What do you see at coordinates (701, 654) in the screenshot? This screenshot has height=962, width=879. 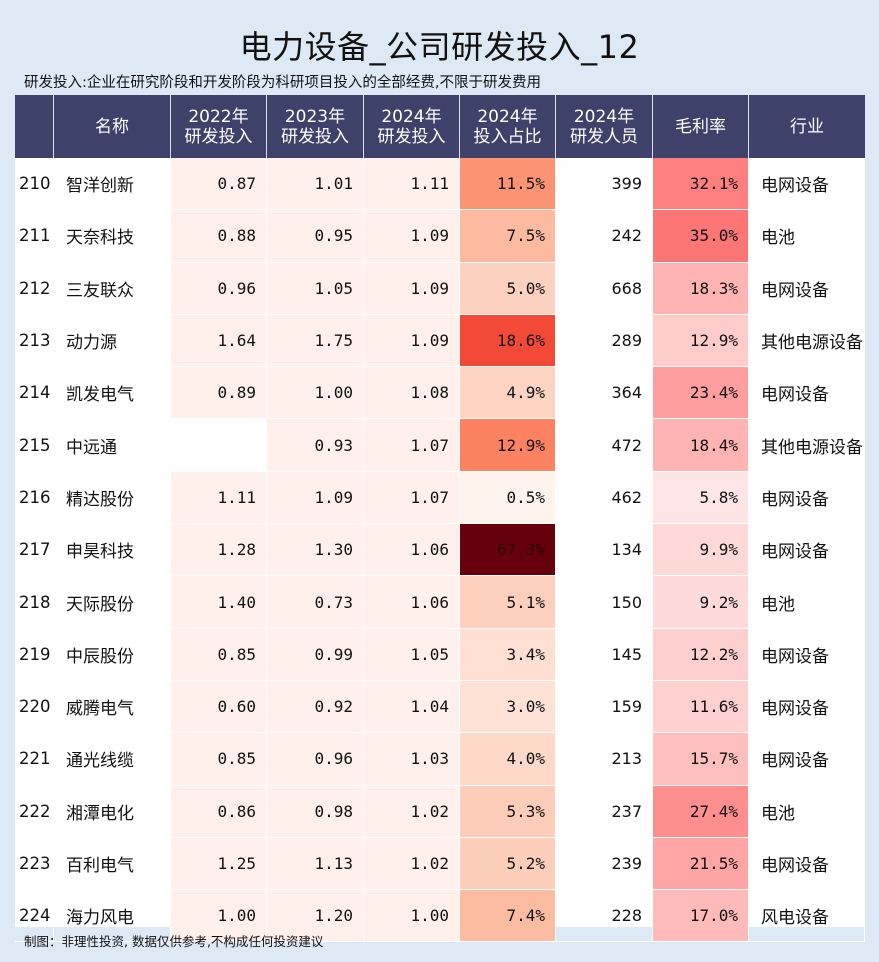 I see `gross-margin-cell: 12.2%` at bounding box center [701, 654].